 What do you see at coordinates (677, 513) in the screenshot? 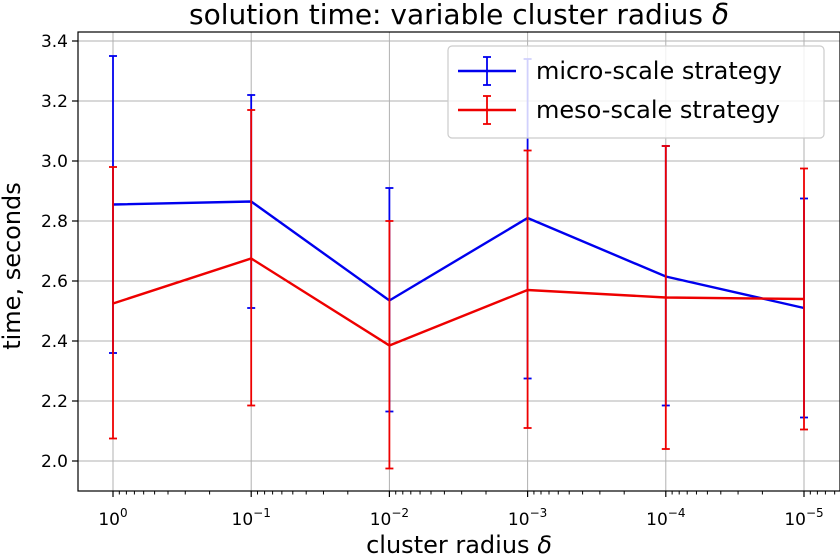
I see `x-tick-exponent: −4` at bounding box center [677, 513].